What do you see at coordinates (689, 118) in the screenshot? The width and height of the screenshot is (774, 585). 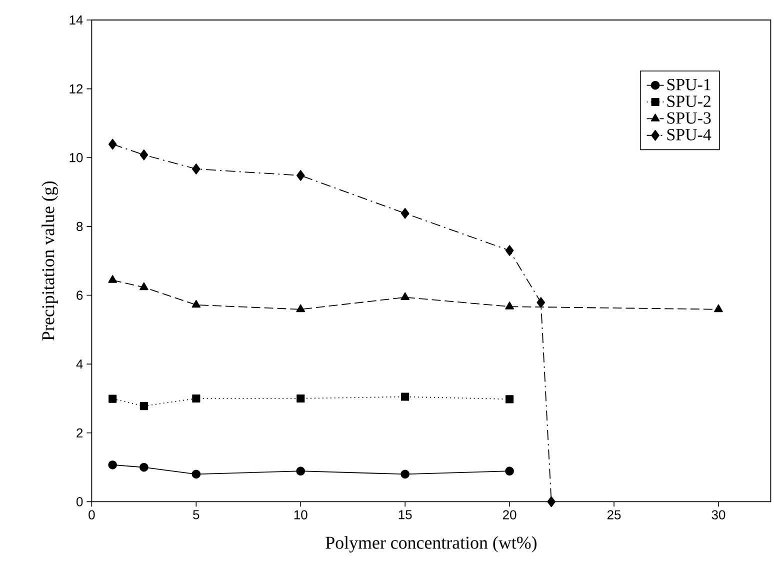 I see `legend-label: SPU-3` at bounding box center [689, 118].